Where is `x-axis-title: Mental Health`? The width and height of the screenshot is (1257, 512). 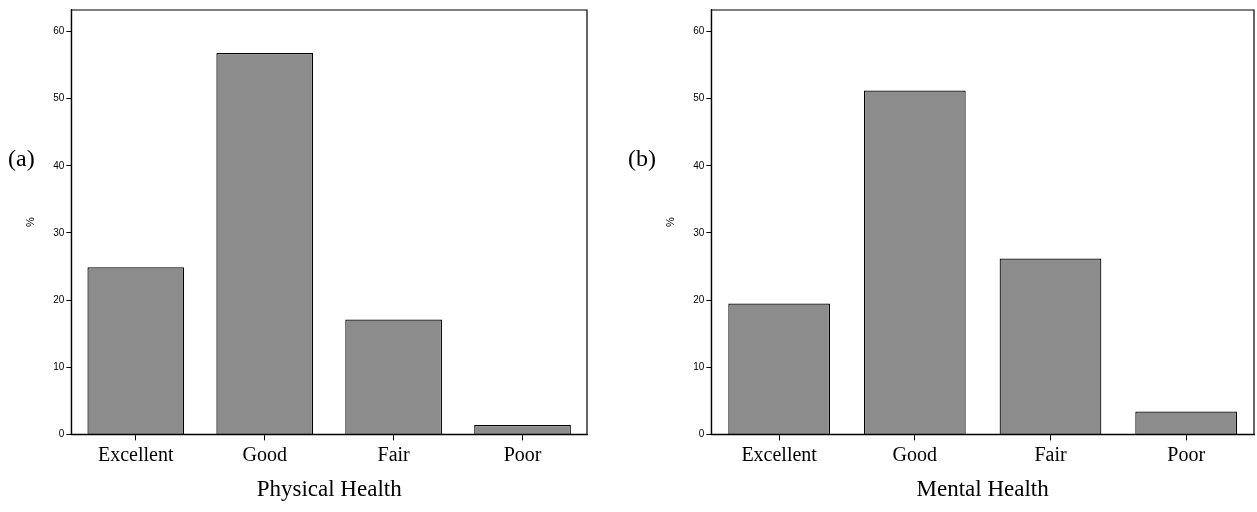 x-axis-title: Mental Health is located at coordinates (983, 489).